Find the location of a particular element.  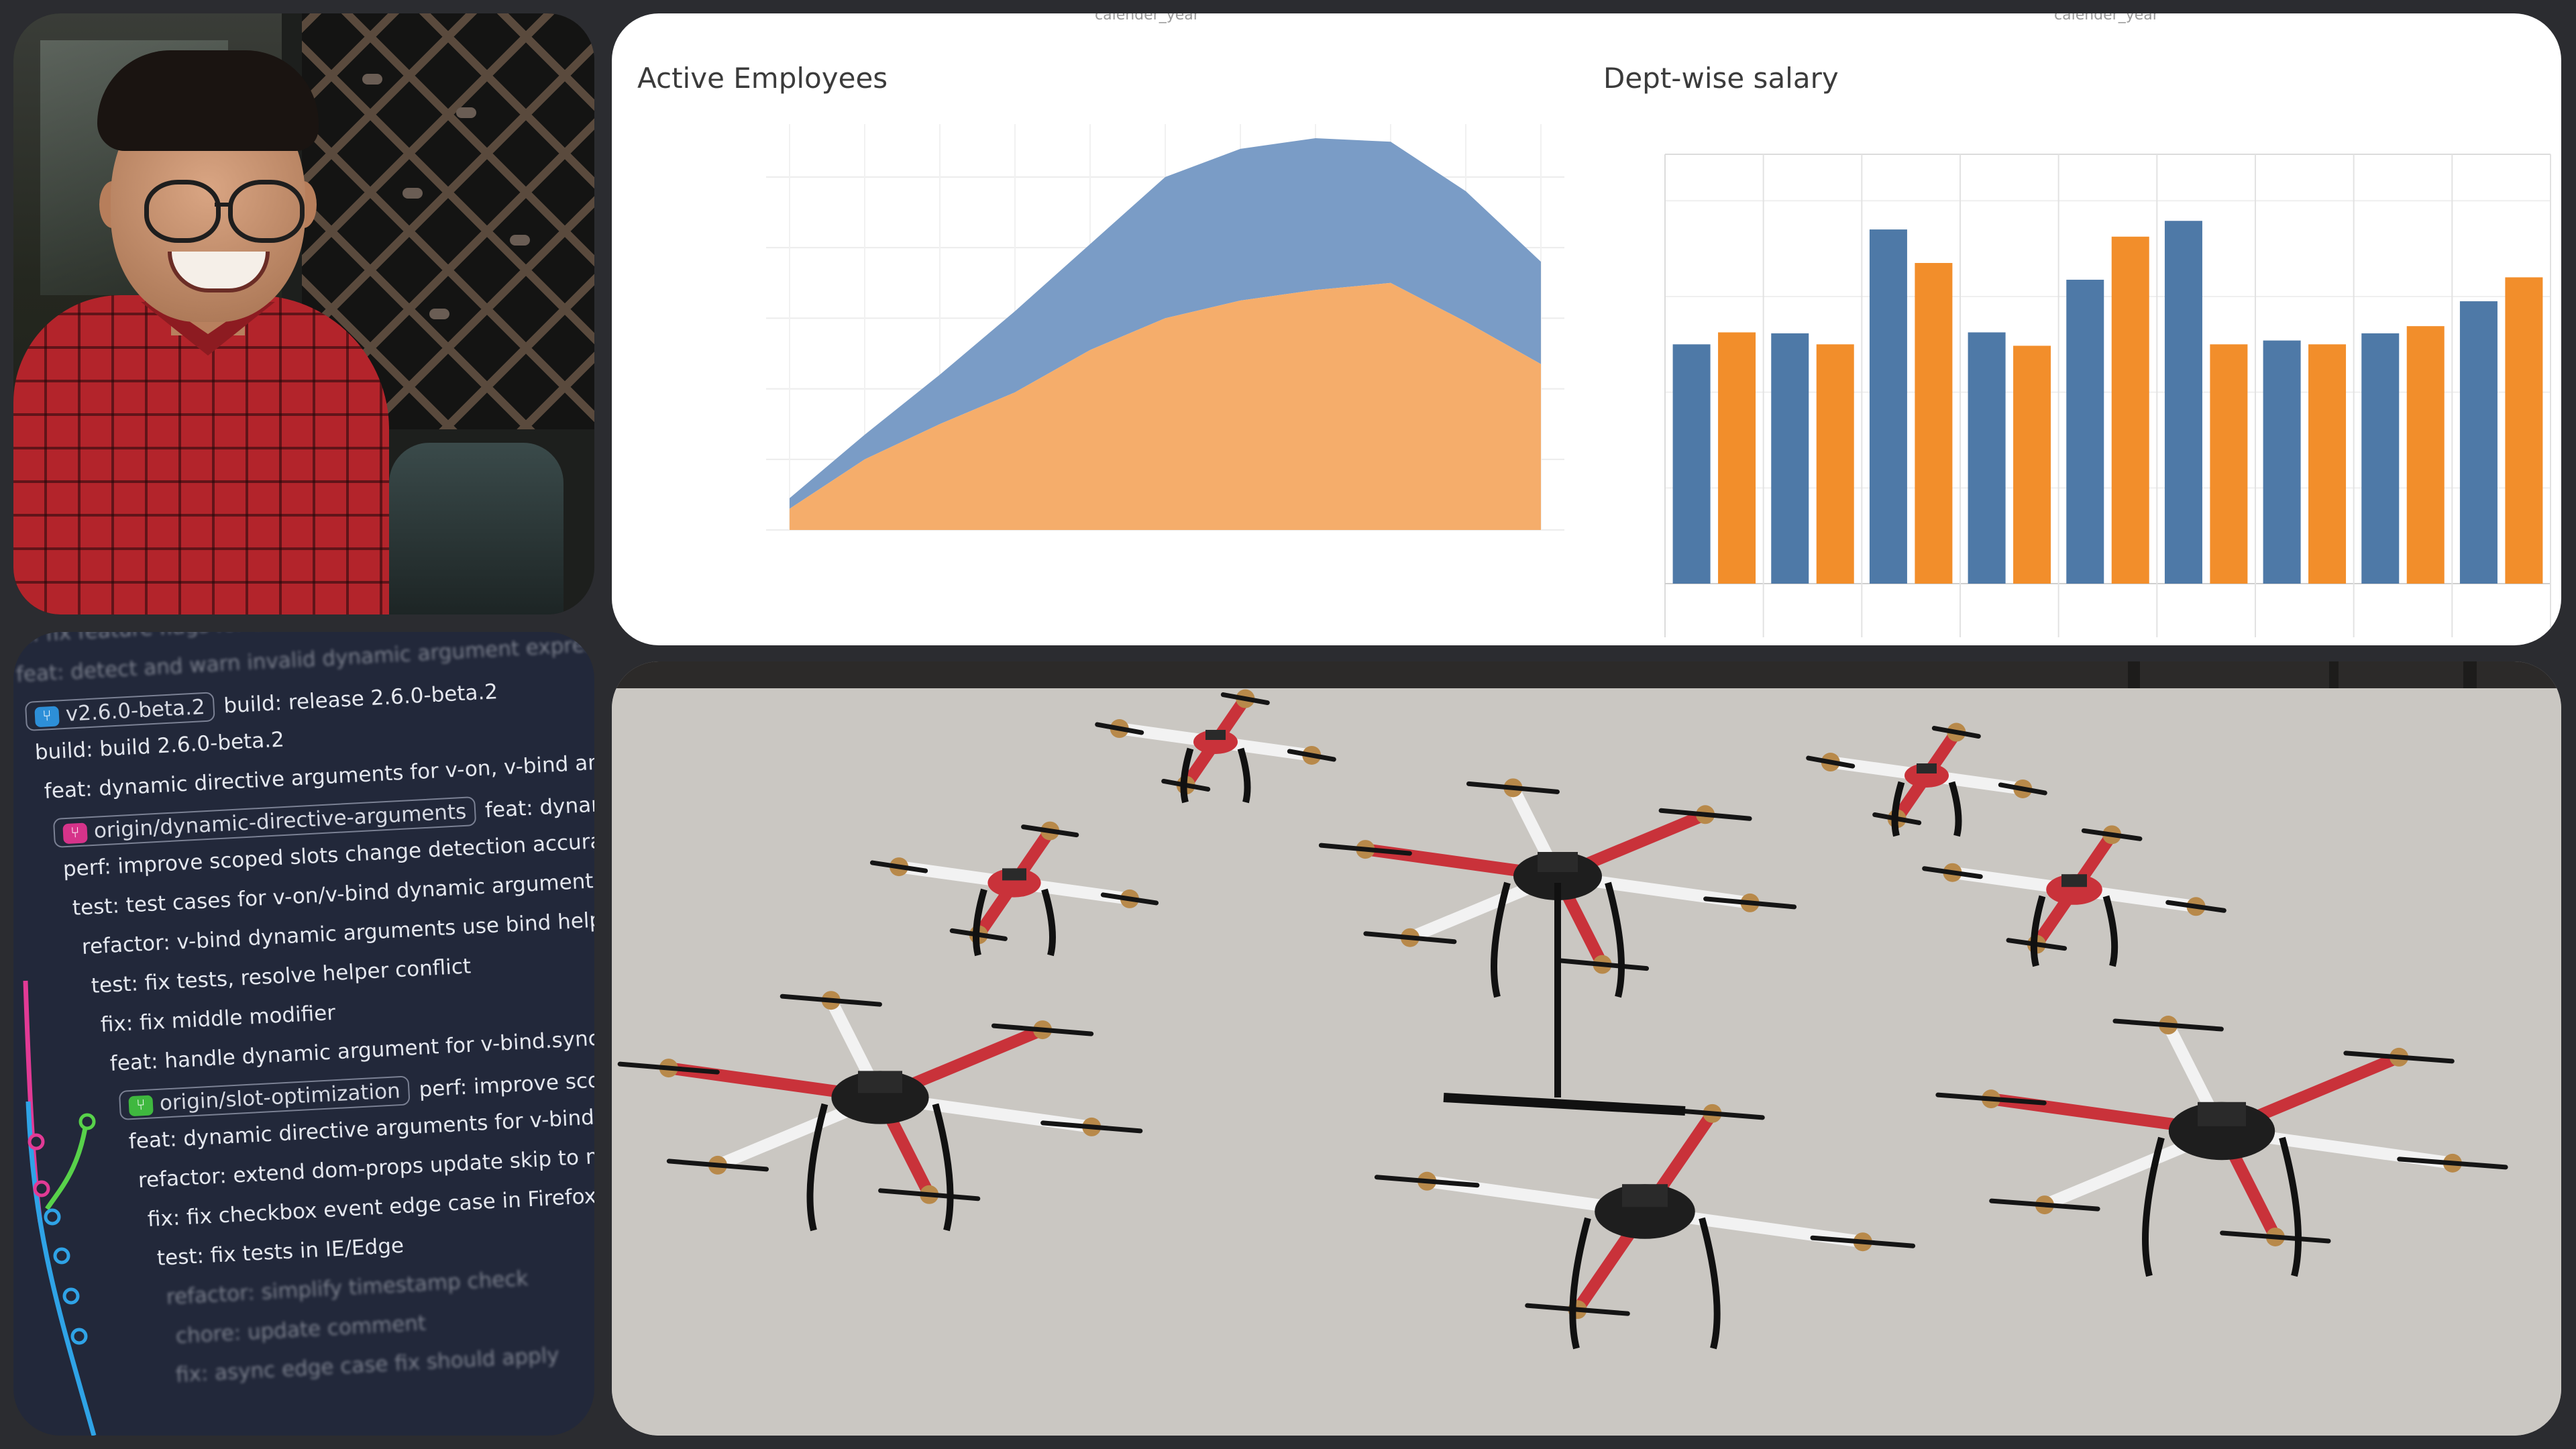

eyeglasses-left is located at coordinates (182, 211).